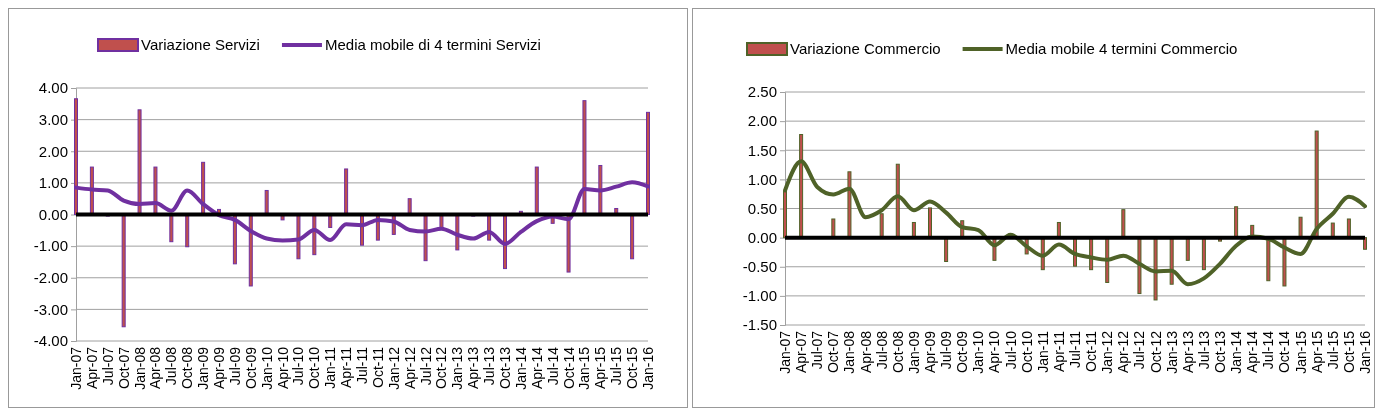 Image resolution: width=1377 pixels, height=412 pixels. I want to click on y-tick-label: -3.00, so click(50, 309).